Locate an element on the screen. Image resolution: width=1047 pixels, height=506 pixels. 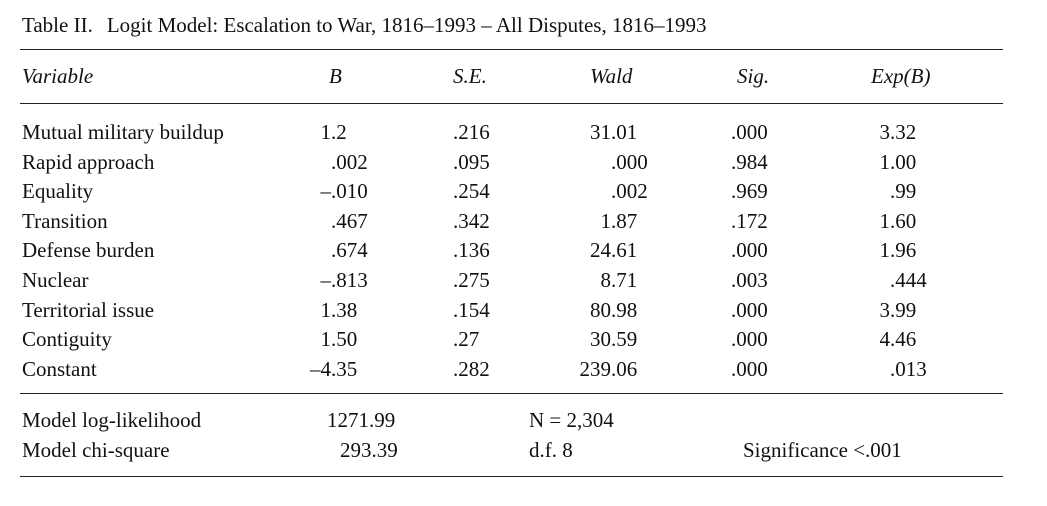
cell-variable: Nuclear is located at coordinates (55, 280).